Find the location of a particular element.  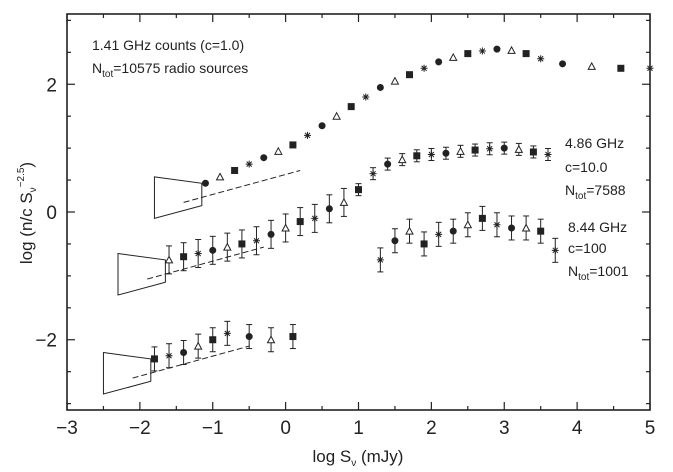

annotation-141-line2: Ntot=10575 radio sources is located at coordinates (170, 70).